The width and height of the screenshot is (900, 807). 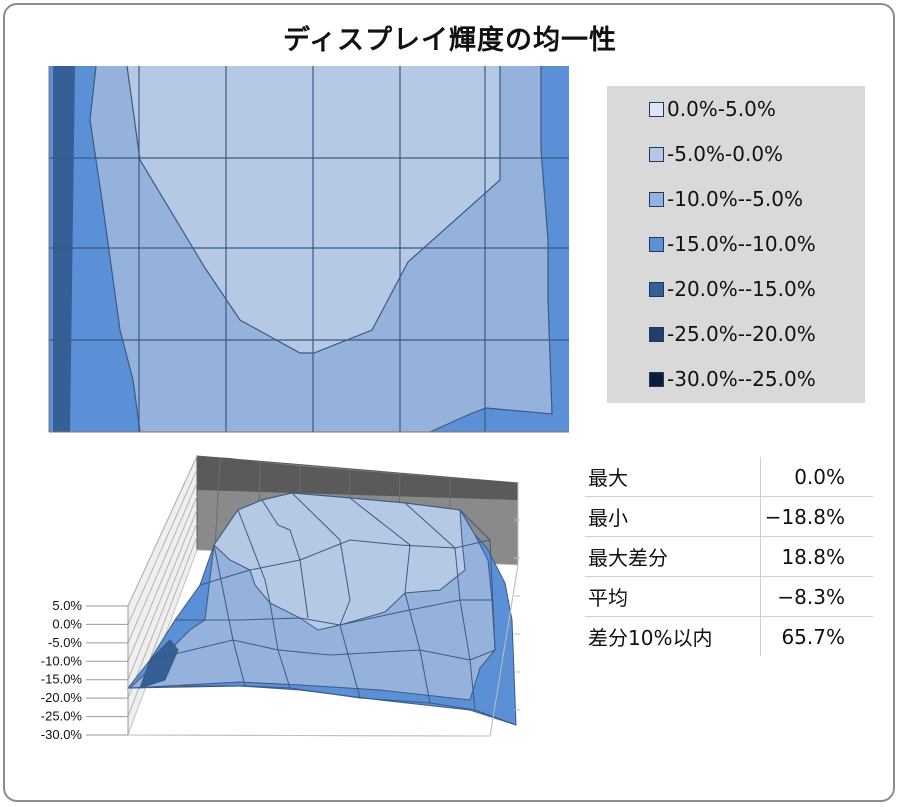 What do you see at coordinates (725, 154) in the screenshot?
I see `legend-label: -5.0%-0.0%` at bounding box center [725, 154].